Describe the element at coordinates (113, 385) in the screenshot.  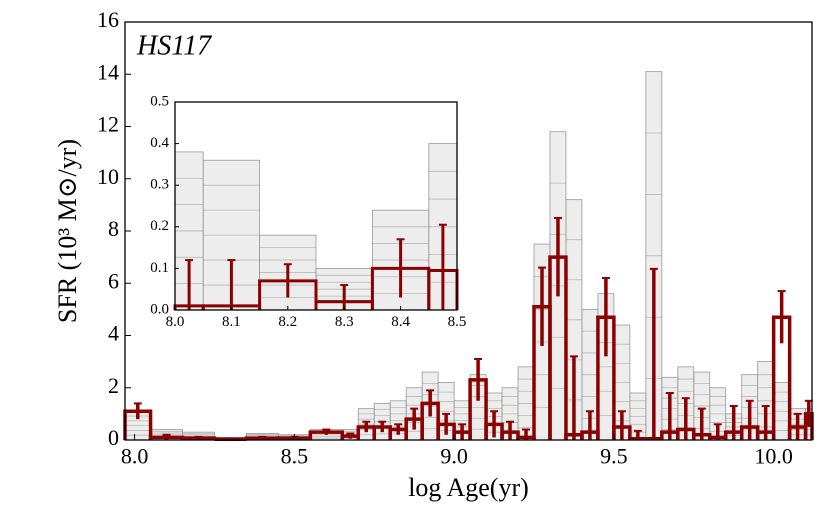
I see `y-tick-label: 2` at that location.